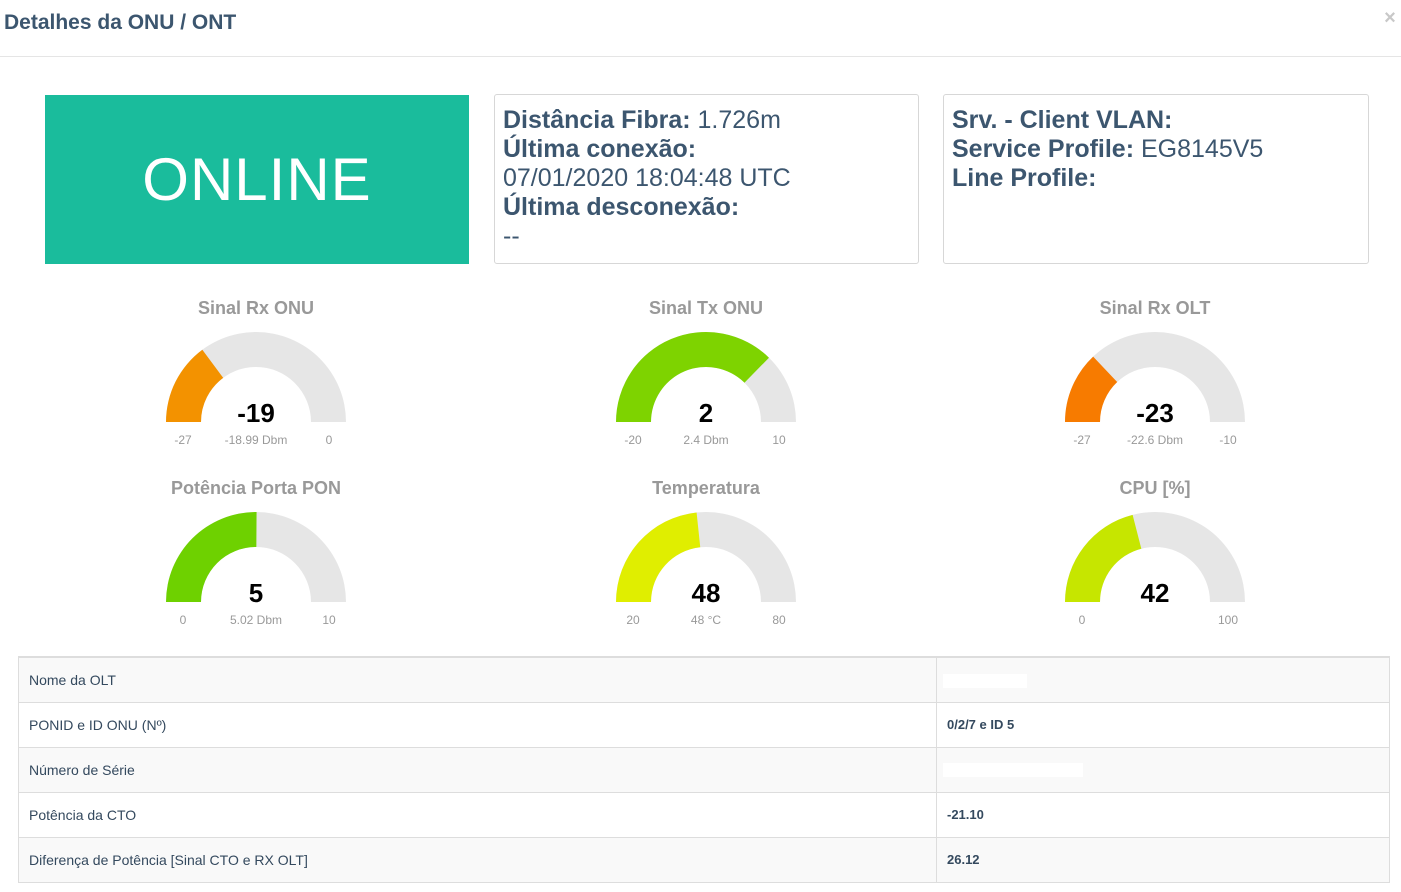 The image size is (1401, 892). I want to click on gauge-tx-onu: Sinal Tx ONU 2 -20 10 2.4 Dbm, so click(706, 378).